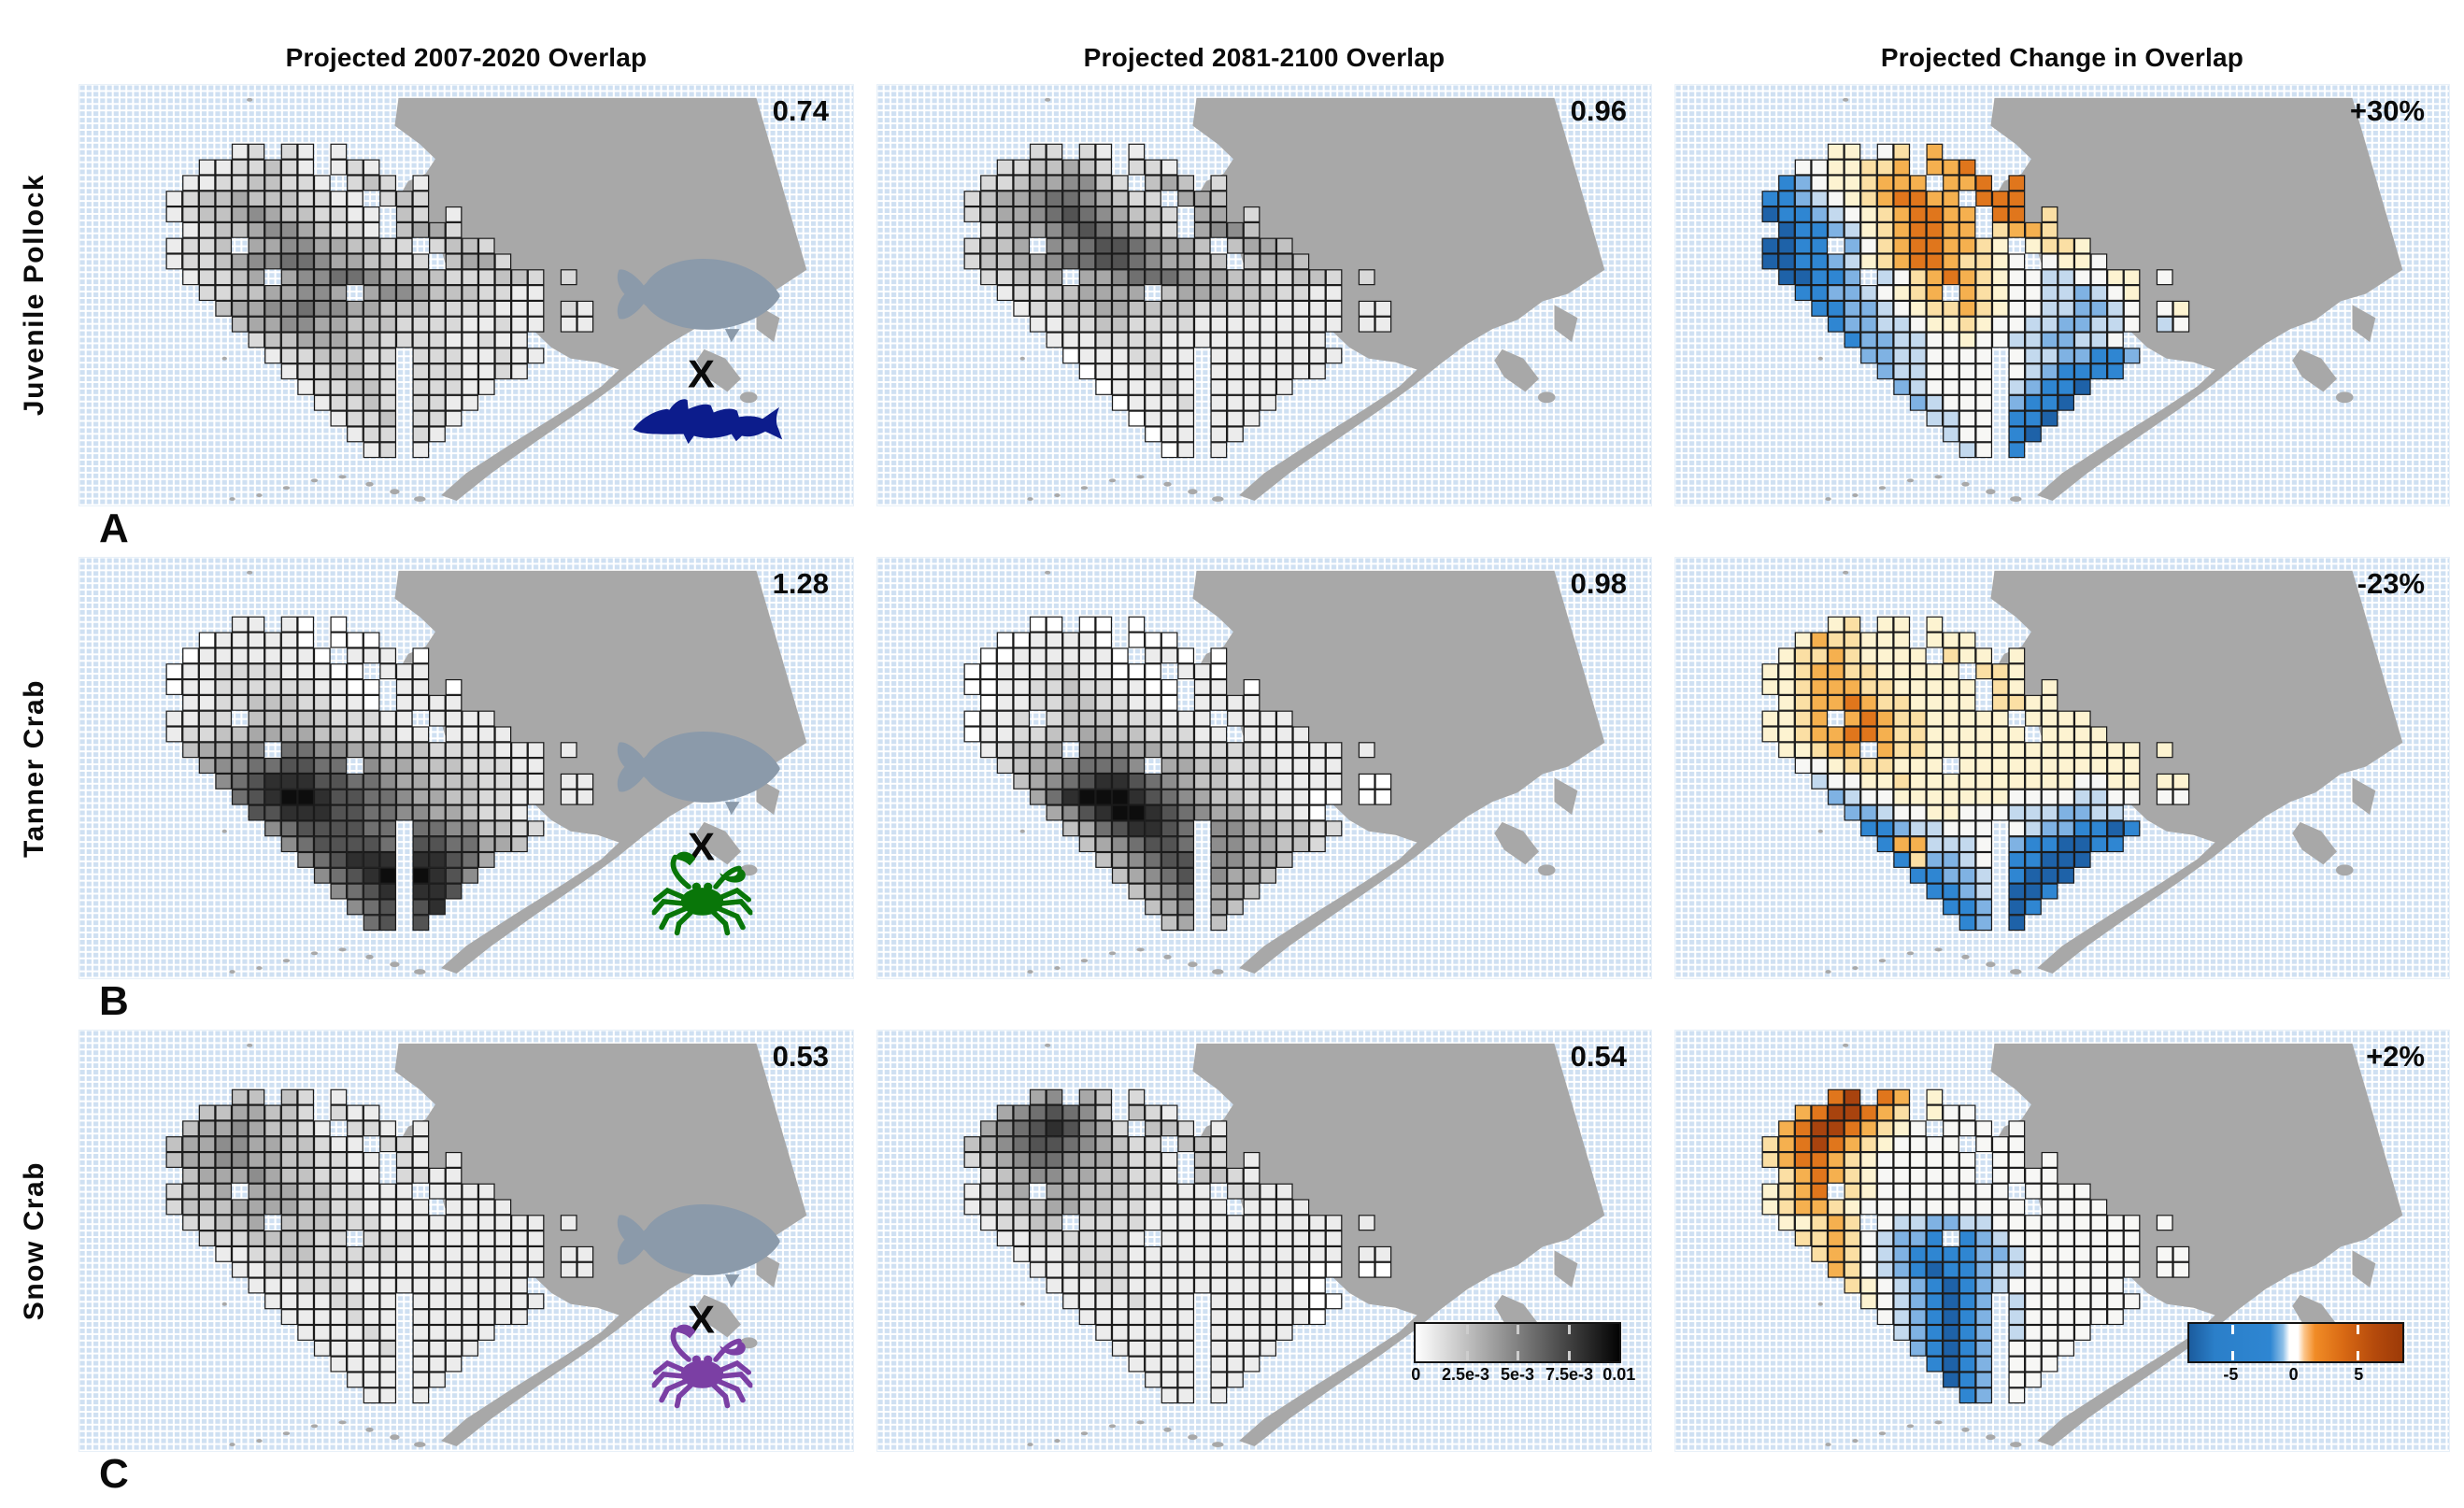 The width and height of the screenshot is (2464, 1508). Describe the element at coordinates (1517, 1375) in the screenshot. I see `colorbar-label: 5e-3` at that location.